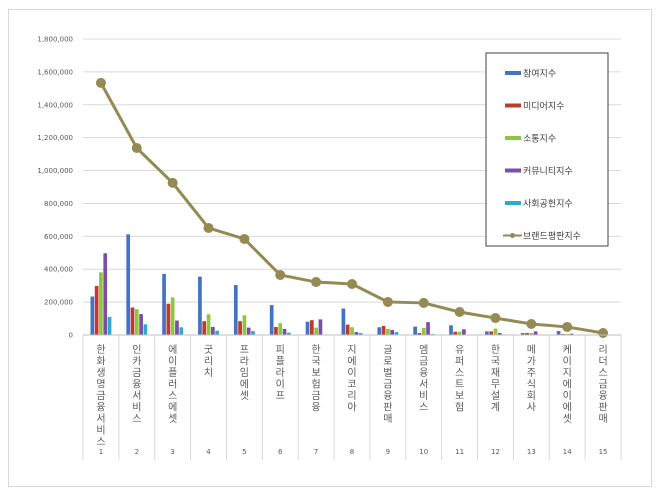 Image resolution: width=660 pixels, height=493 pixels. I want to click on y-tick-label: 1,800,000, so click(55, 40).